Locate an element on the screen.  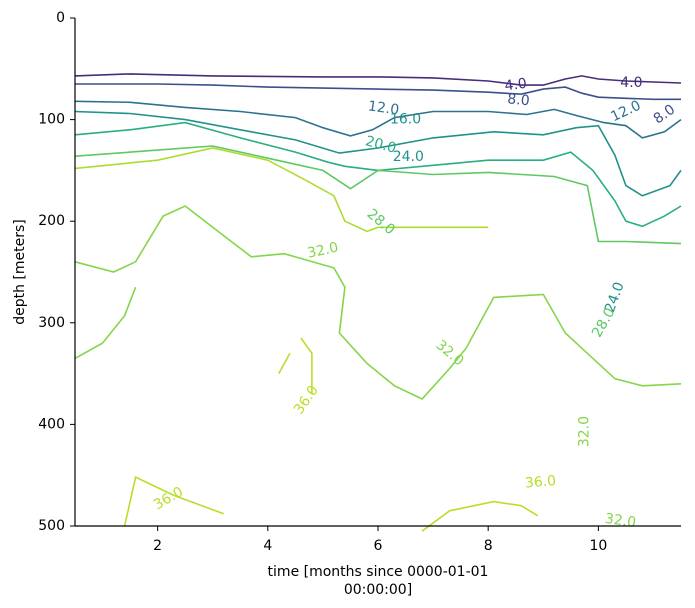
y-axis-label: depth [meters] is located at coordinates (20, 272).